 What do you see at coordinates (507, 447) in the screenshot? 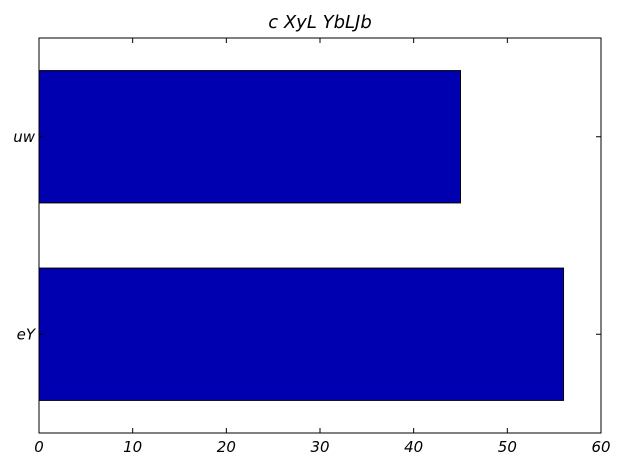
I see `x-tick-label-50: 50` at bounding box center [507, 447].